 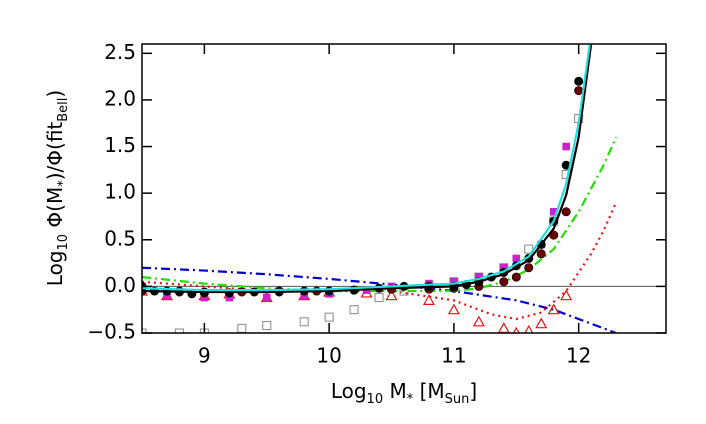 I want to click on y-axis-label: Log10 Φ(M*)/Φ(fitBell), so click(x=57, y=188).